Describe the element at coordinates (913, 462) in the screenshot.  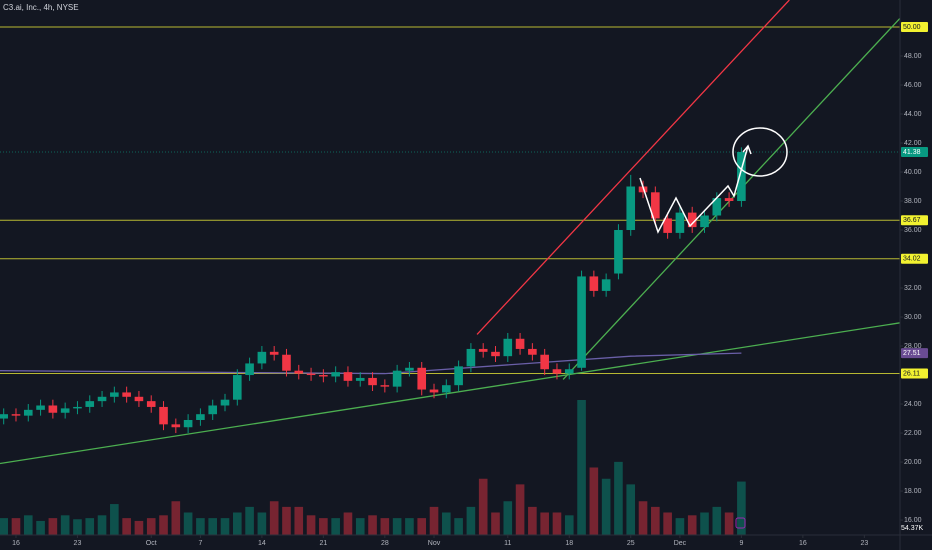
I see `y-tick-label: 20.00` at that location.